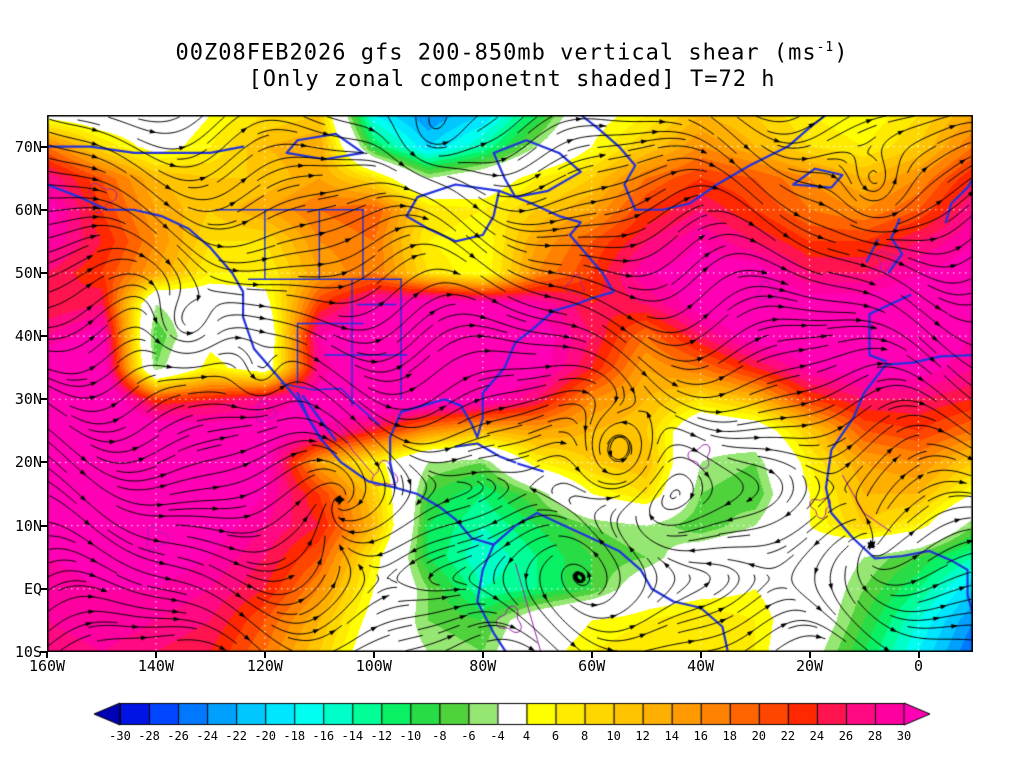 The height and width of the screenshot is (768, 1024). Describe the element at coordinates (613, 736) in the screenshot. I see `colorbar-tick-label: 10` at that location.